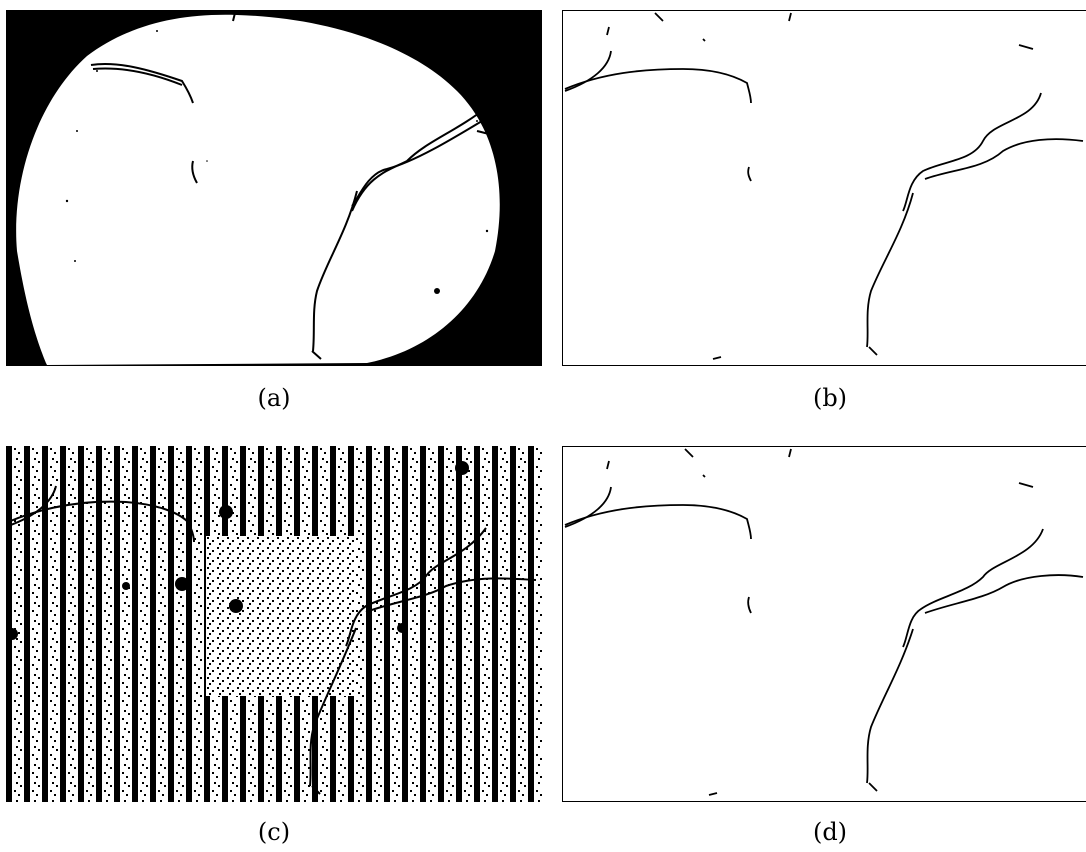  I want to click on caption-a: (a), so click(274, 398).